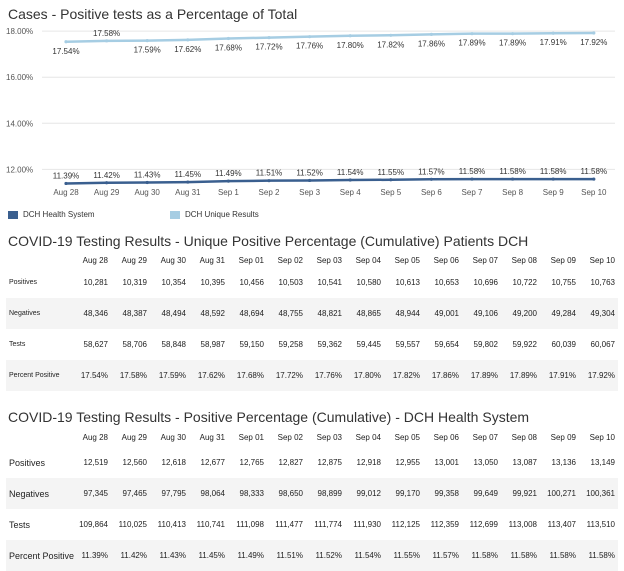  Describe the element at coordinates (602, 344) in the screenshot. I see `table-cell: 60,067` at that location.